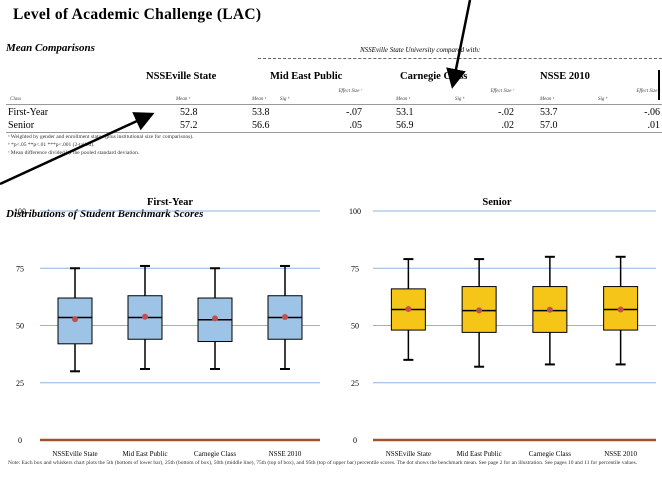 This screenshot has width=662, height=490. Describe the element at coordinates (189, 125) in the screenshot. I see `row-senior-nsseville-mean: 57.2` at that location.